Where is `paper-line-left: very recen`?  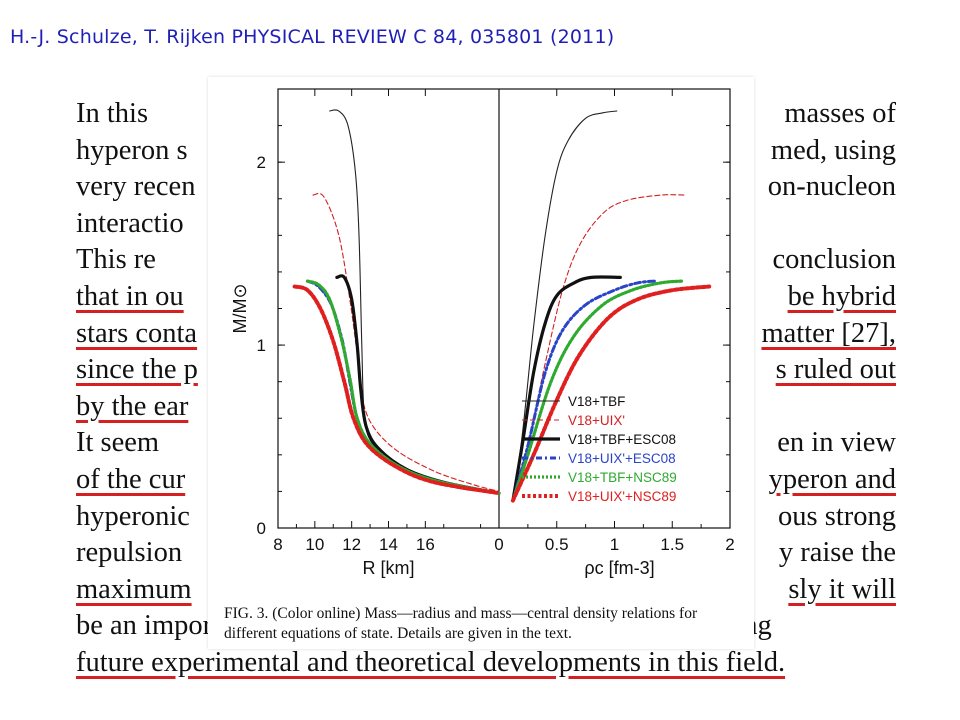 paper-line-left: very recen is located at coordinates (136, 187).